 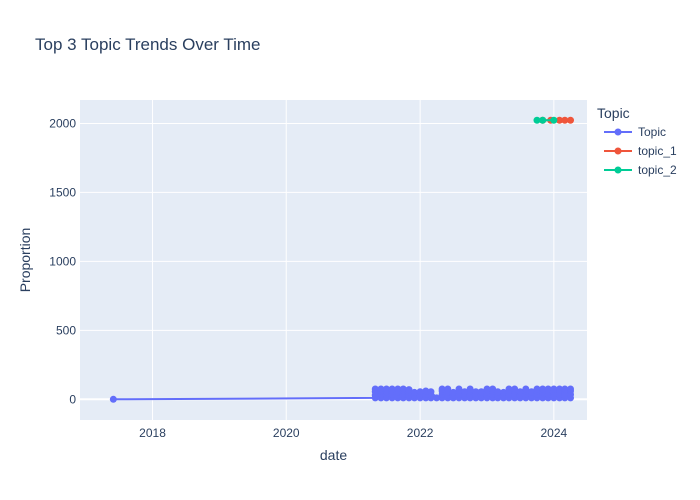 I want to click on x-tick-label: 2018, so click(x=152, y=433).